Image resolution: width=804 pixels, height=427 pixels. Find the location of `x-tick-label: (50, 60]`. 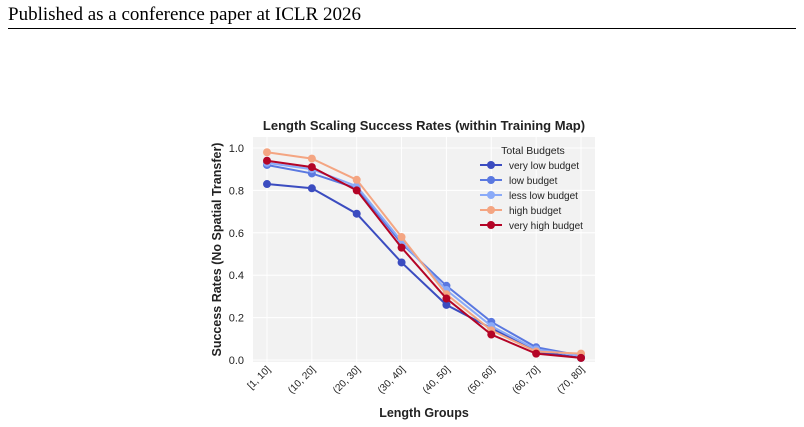

x-tick-label: (50, 60] is located at coordinates (482, 380).